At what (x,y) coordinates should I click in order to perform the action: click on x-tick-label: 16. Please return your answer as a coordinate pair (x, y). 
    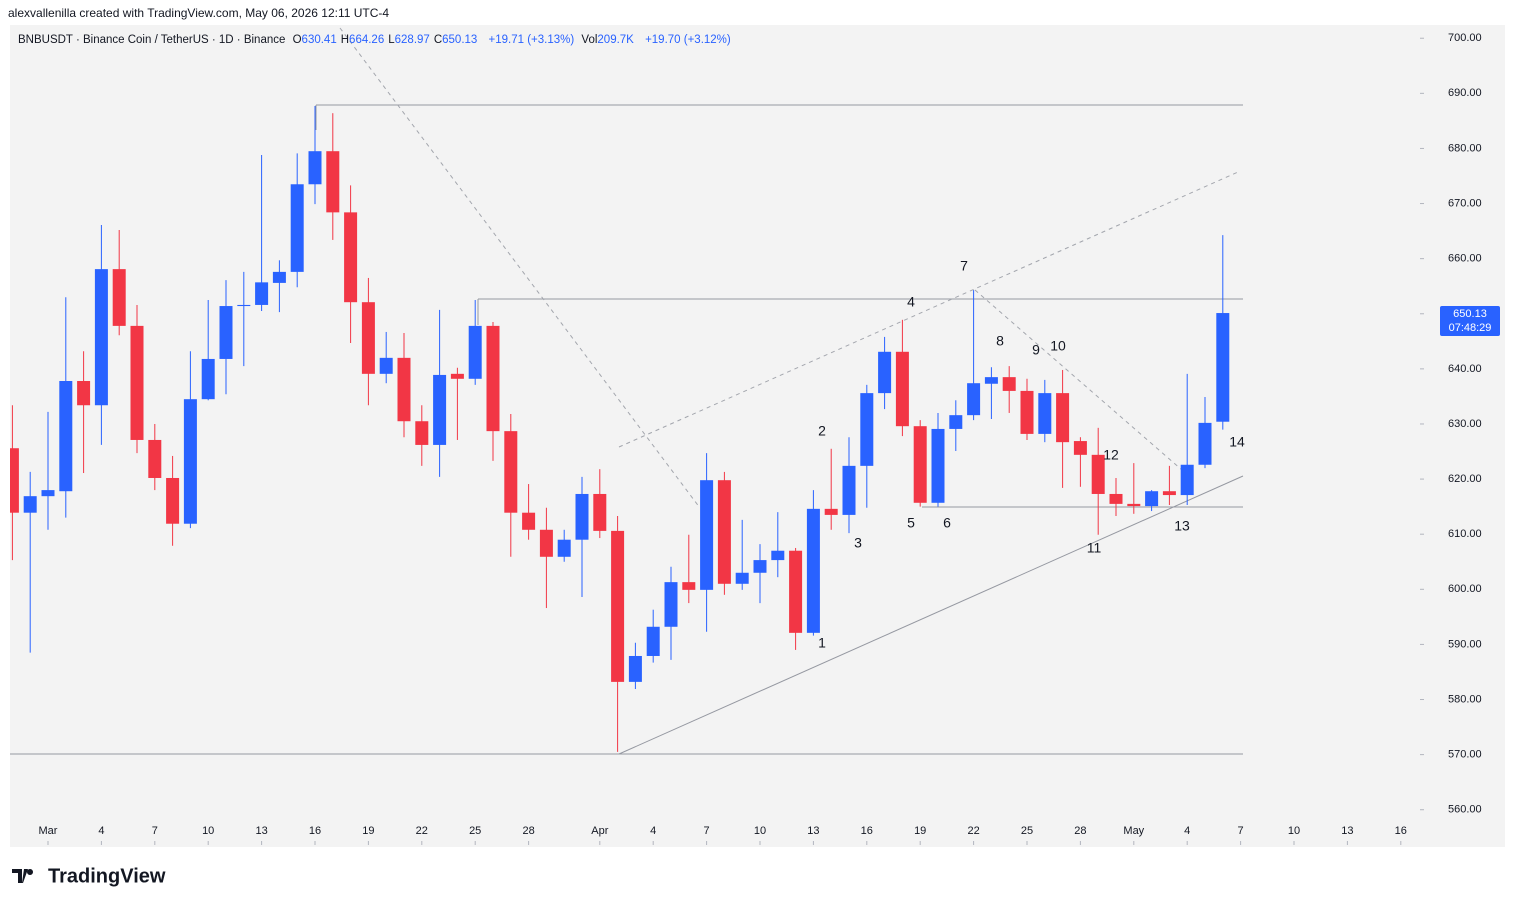
    Looking at the image, I should click on (1401, 831).